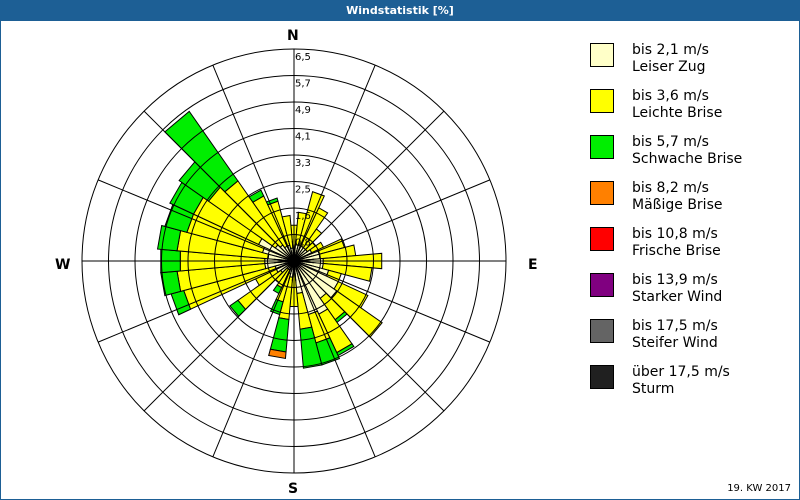 Image resolution: width=800 pixels, height=500 pixels. I want to click on center-dot, so click(294, 261).